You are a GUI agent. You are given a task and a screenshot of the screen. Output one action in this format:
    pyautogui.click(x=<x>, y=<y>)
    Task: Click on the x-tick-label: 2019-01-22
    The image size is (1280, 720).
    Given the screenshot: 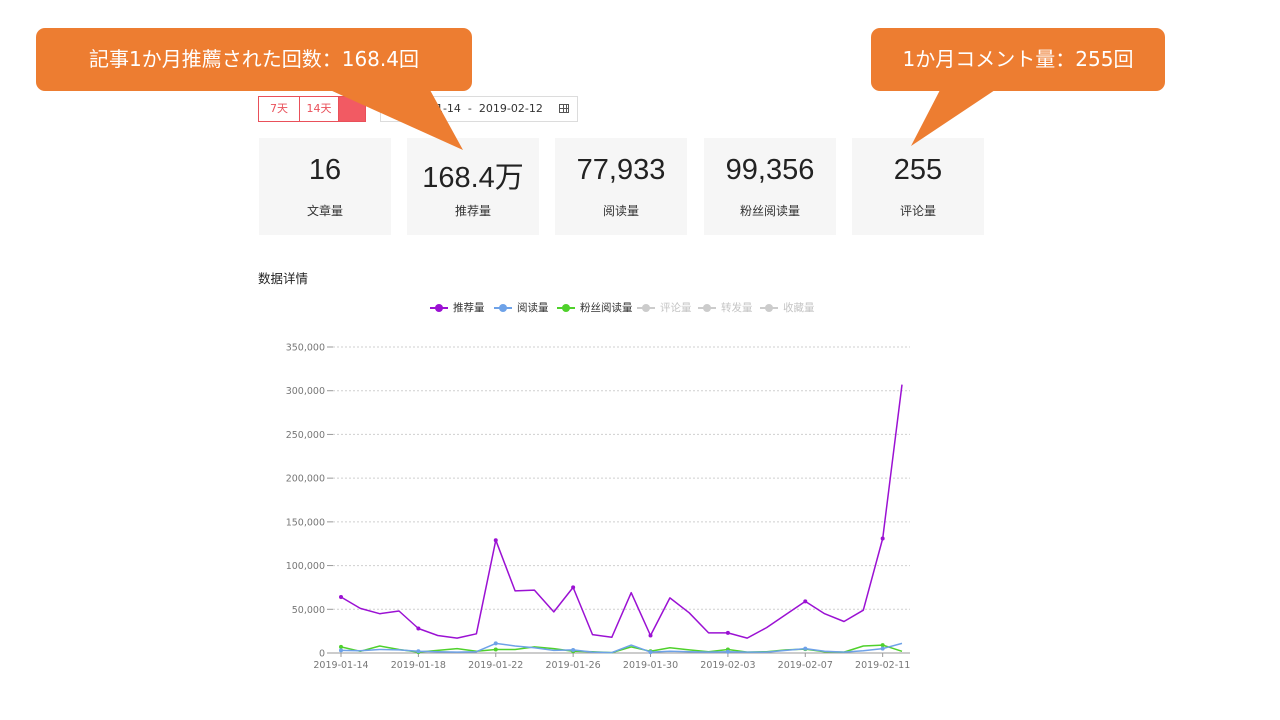 What is the action you would take?
    pyautogui.click(x=495, y=665)
    